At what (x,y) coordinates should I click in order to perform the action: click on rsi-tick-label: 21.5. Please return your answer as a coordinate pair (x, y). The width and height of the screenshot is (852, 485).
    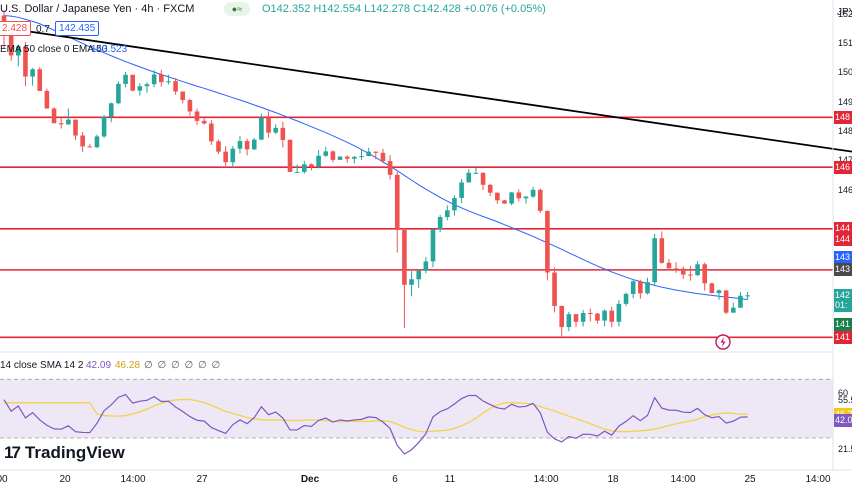
    Looking at the image, I should click on (845, 449).